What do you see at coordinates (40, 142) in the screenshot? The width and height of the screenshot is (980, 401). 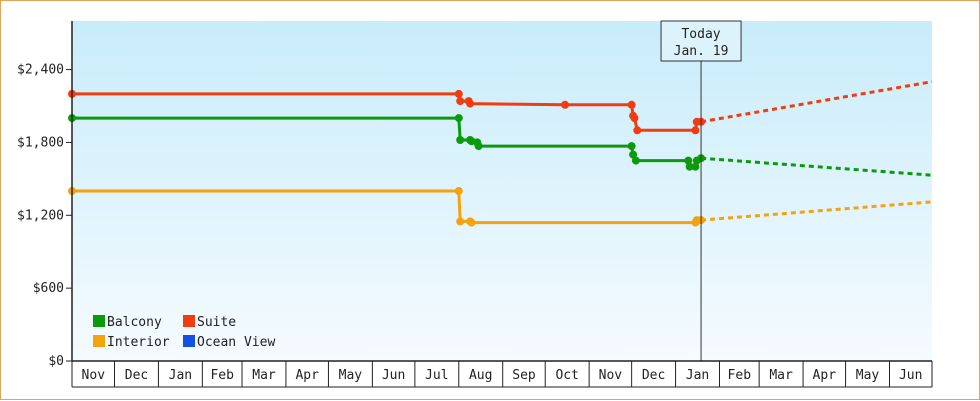 I see `y-tick-label: $1,800` at bounding box center [40, 142].